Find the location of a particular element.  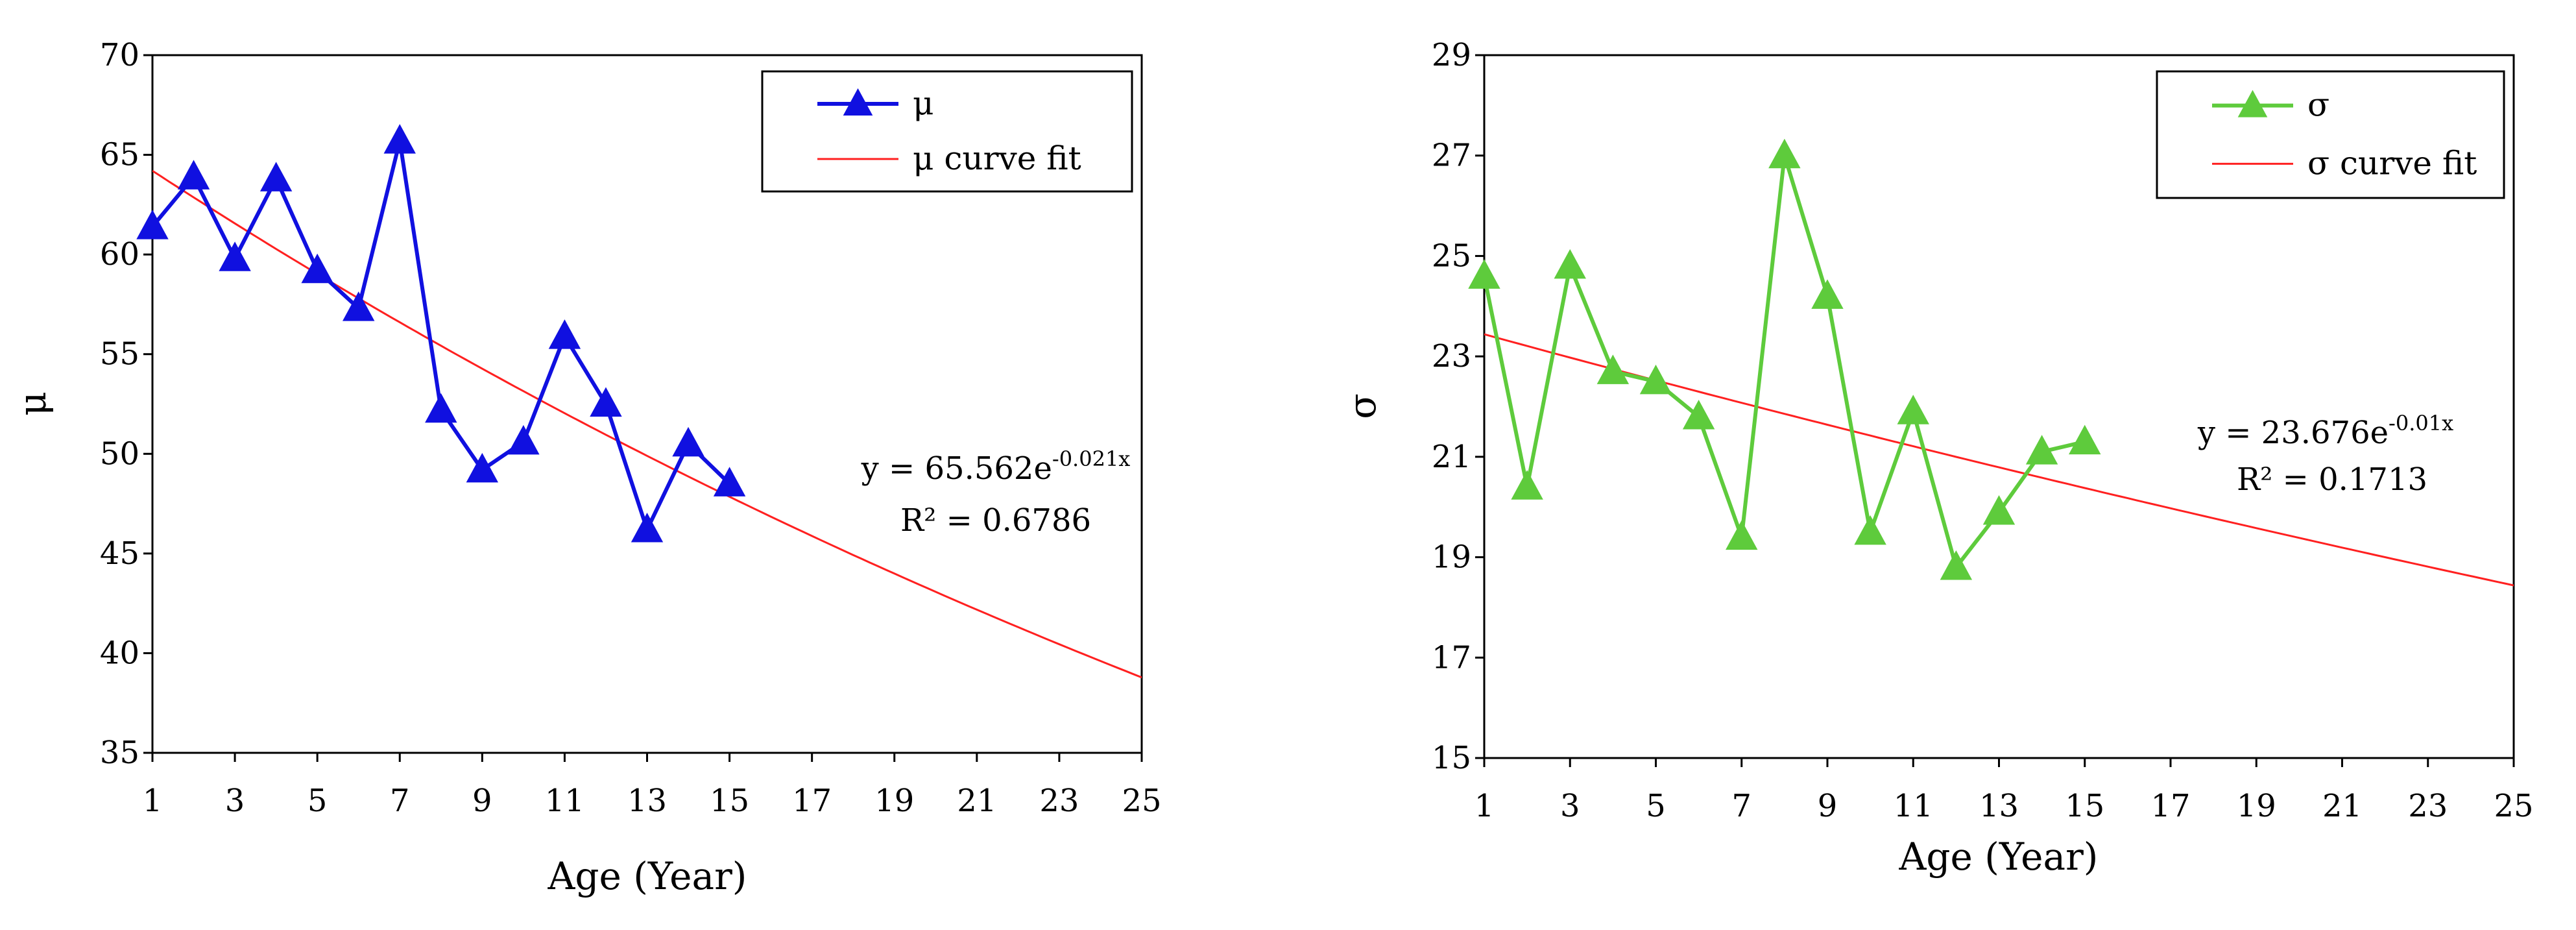

y-tick-label: 23 is located at coordinates (1451, 356).